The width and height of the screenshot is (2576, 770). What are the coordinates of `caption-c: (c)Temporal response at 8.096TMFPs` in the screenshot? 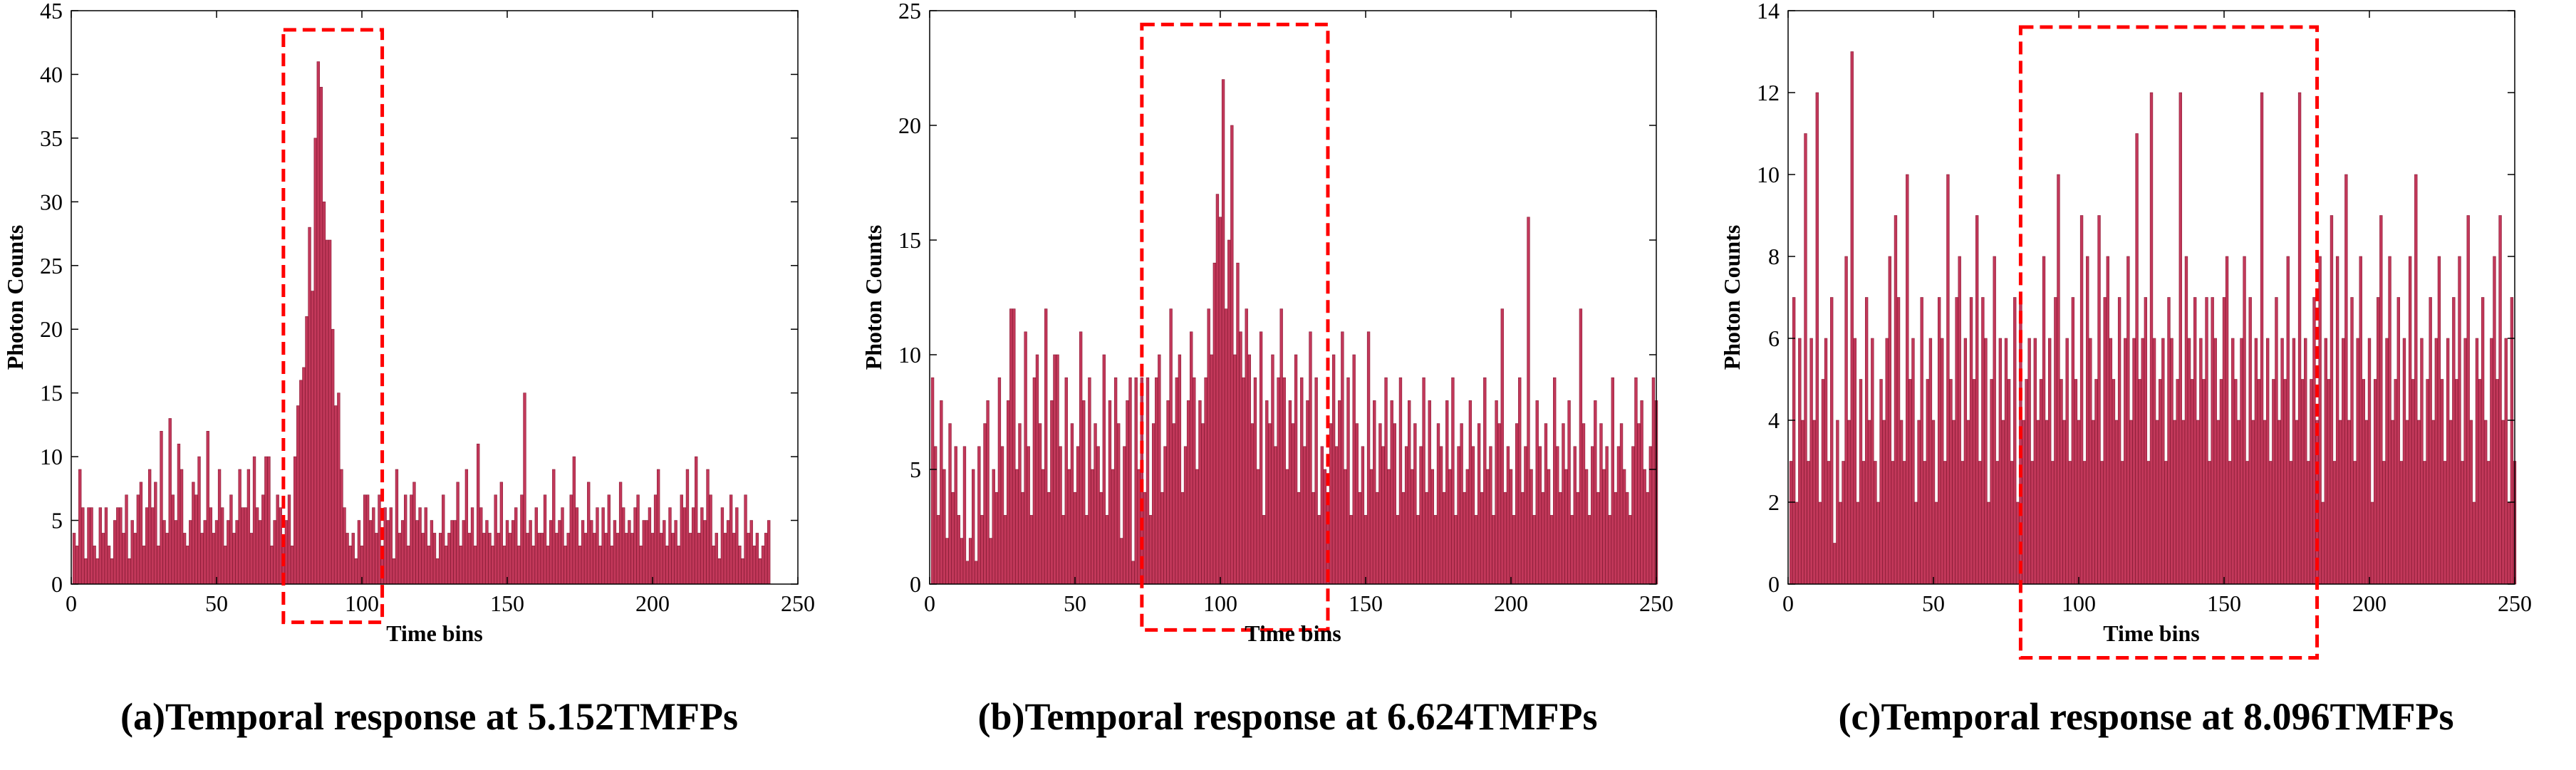 It's located at (2146, 716).